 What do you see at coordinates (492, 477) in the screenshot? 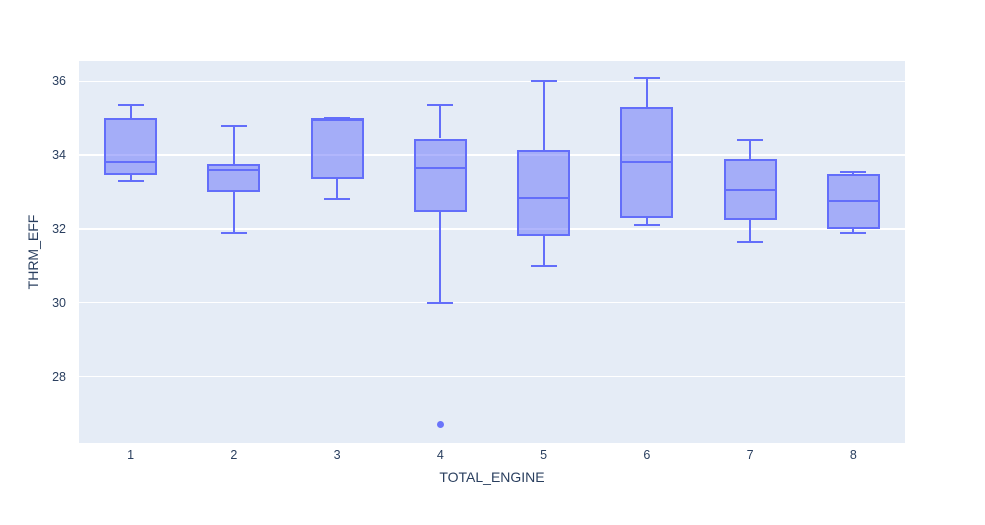
I see `x-axis-title: TOTAL_ENGINE` at bounding box center [492, 477].